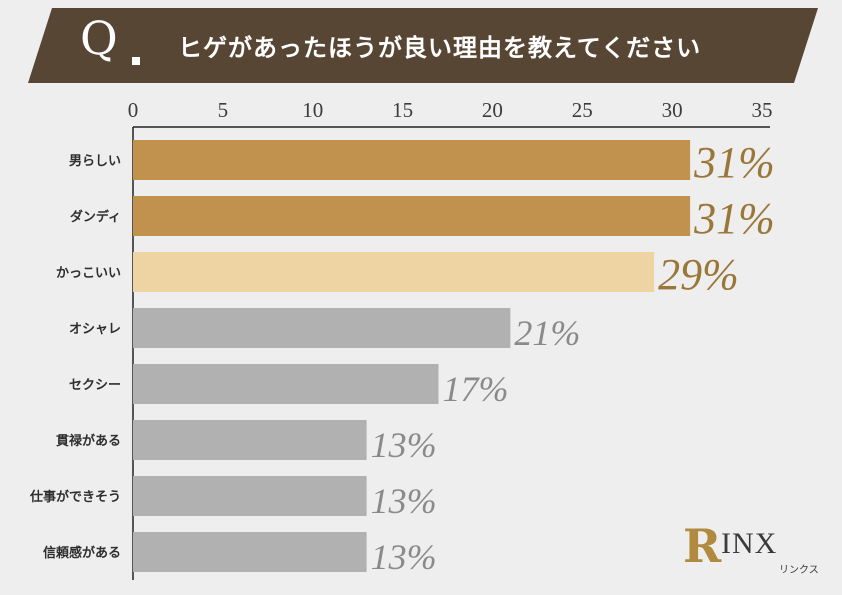 The image size is (842, 595). What do you see at coordinates (95, 217) in the screenshot?
I see `category-label: ダンディ` at bounding box center [95, 217].